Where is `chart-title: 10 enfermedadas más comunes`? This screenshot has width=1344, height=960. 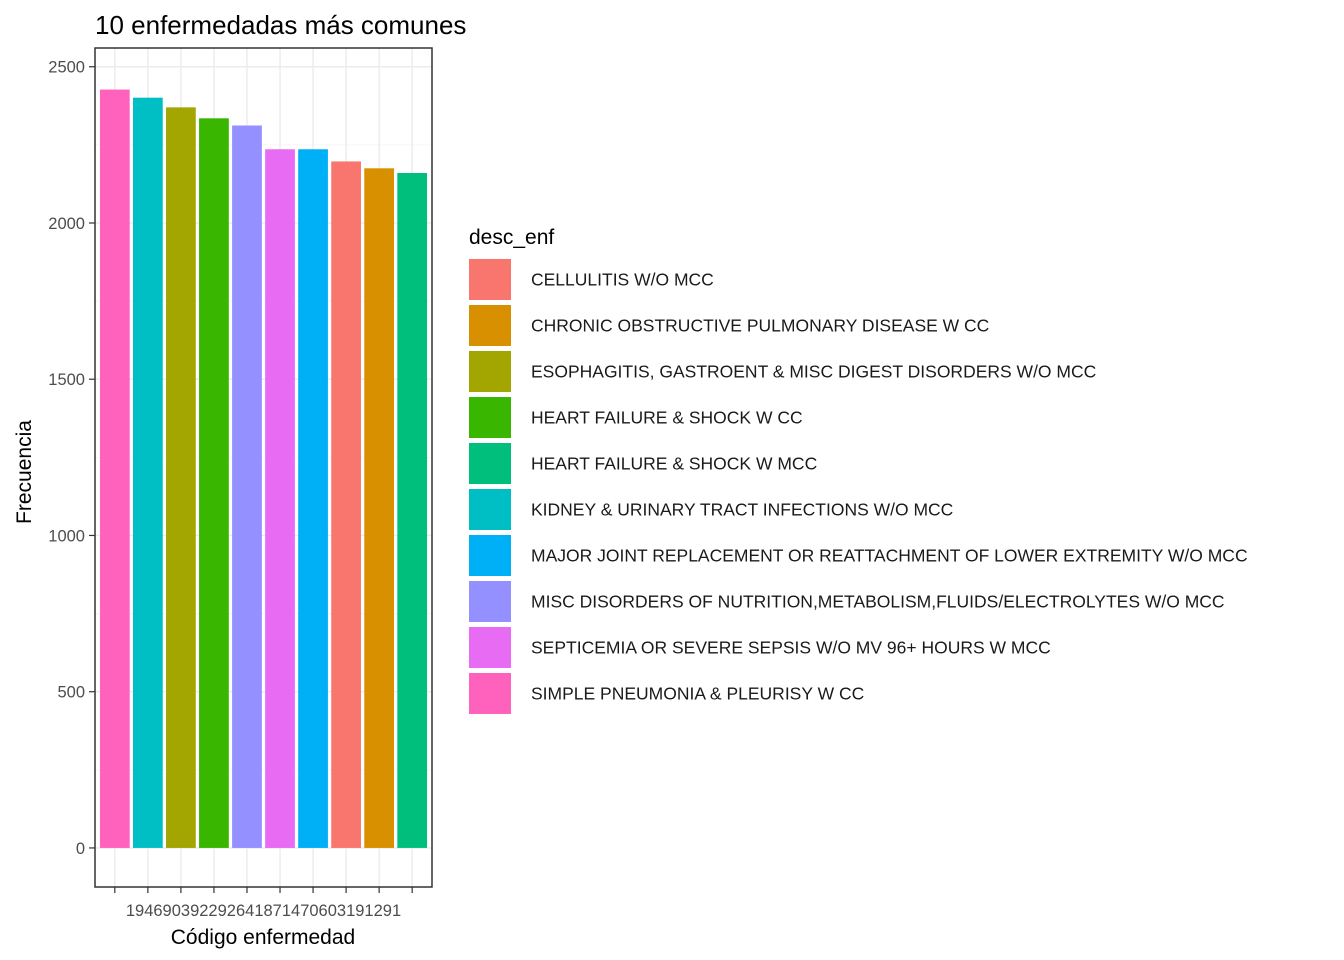 chart-title: 10 enfermedadas más comunes is located at coordinates (280, 25).